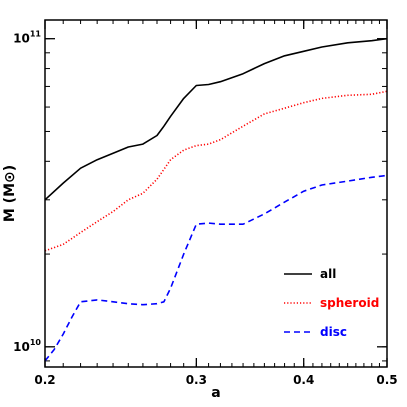 Image resolution: width=407 pixels, height=407 pixels. I want to click on y-tick-label: 1010, so click(27, 346).